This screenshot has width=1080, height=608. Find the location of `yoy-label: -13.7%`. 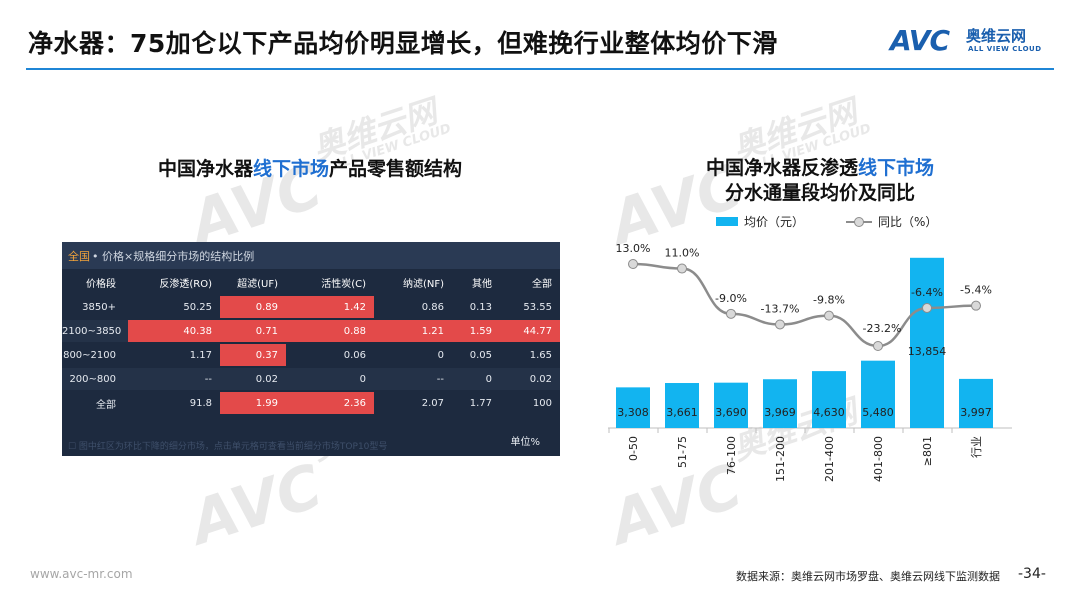

yoy-label: -13.7% is located at coordinates (780, 308).